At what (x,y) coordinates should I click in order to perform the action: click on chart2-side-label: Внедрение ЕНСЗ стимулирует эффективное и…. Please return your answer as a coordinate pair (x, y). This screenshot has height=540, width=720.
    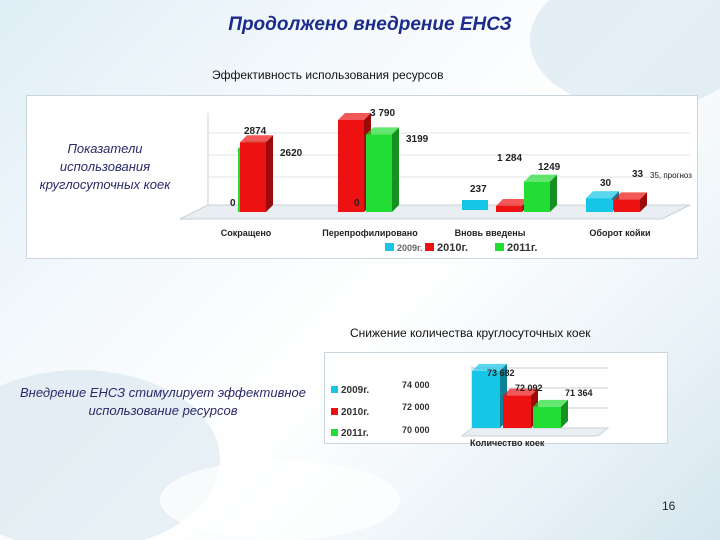
    Looking at the image, I should click on (163, 401).